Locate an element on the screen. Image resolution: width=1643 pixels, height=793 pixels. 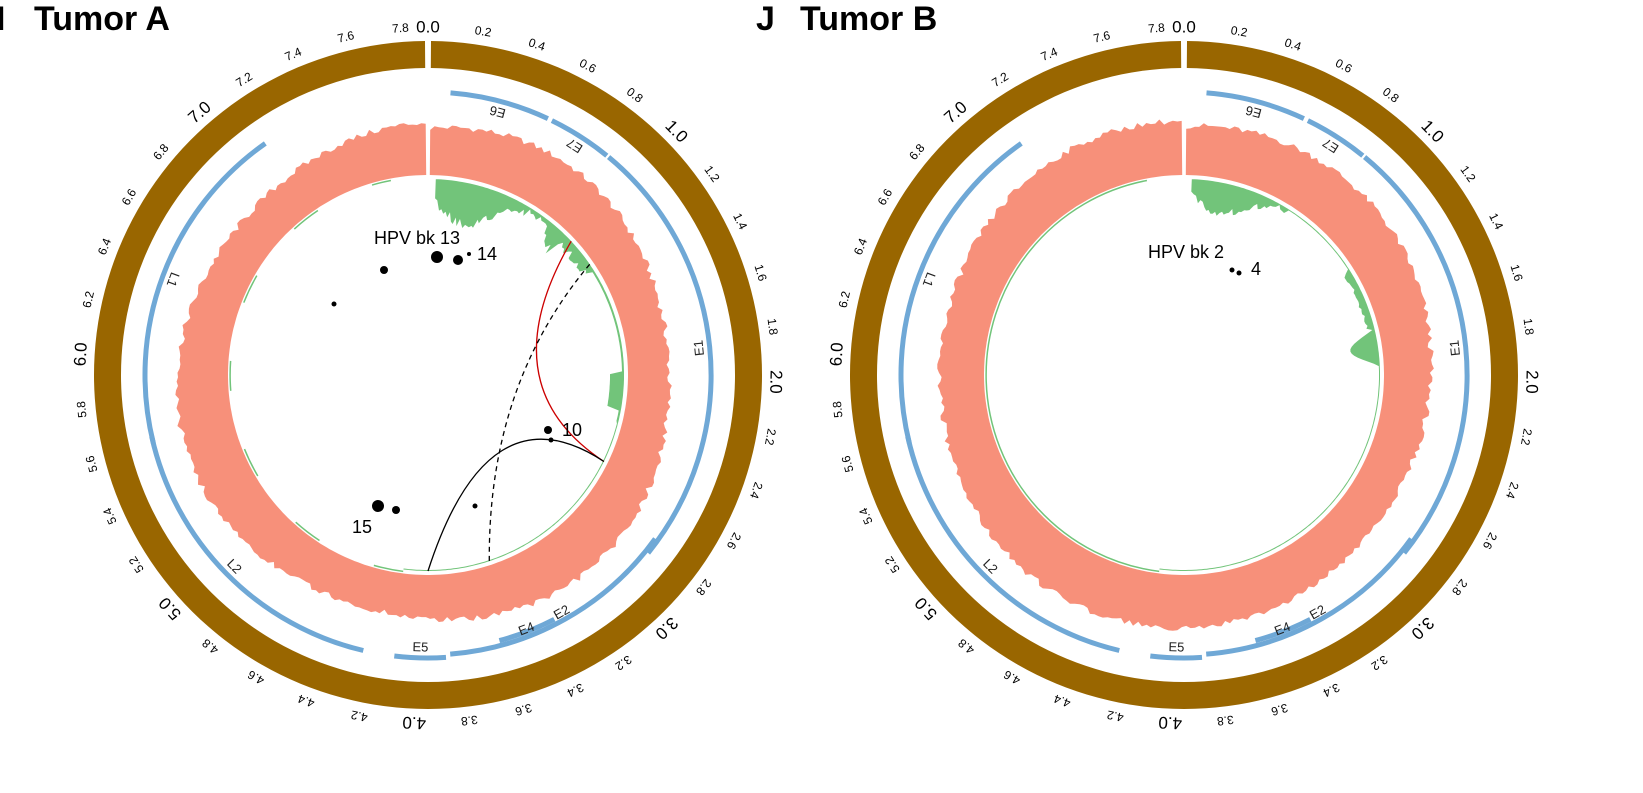
tick-label: 3.4 is located at coordinates (1331, 690).